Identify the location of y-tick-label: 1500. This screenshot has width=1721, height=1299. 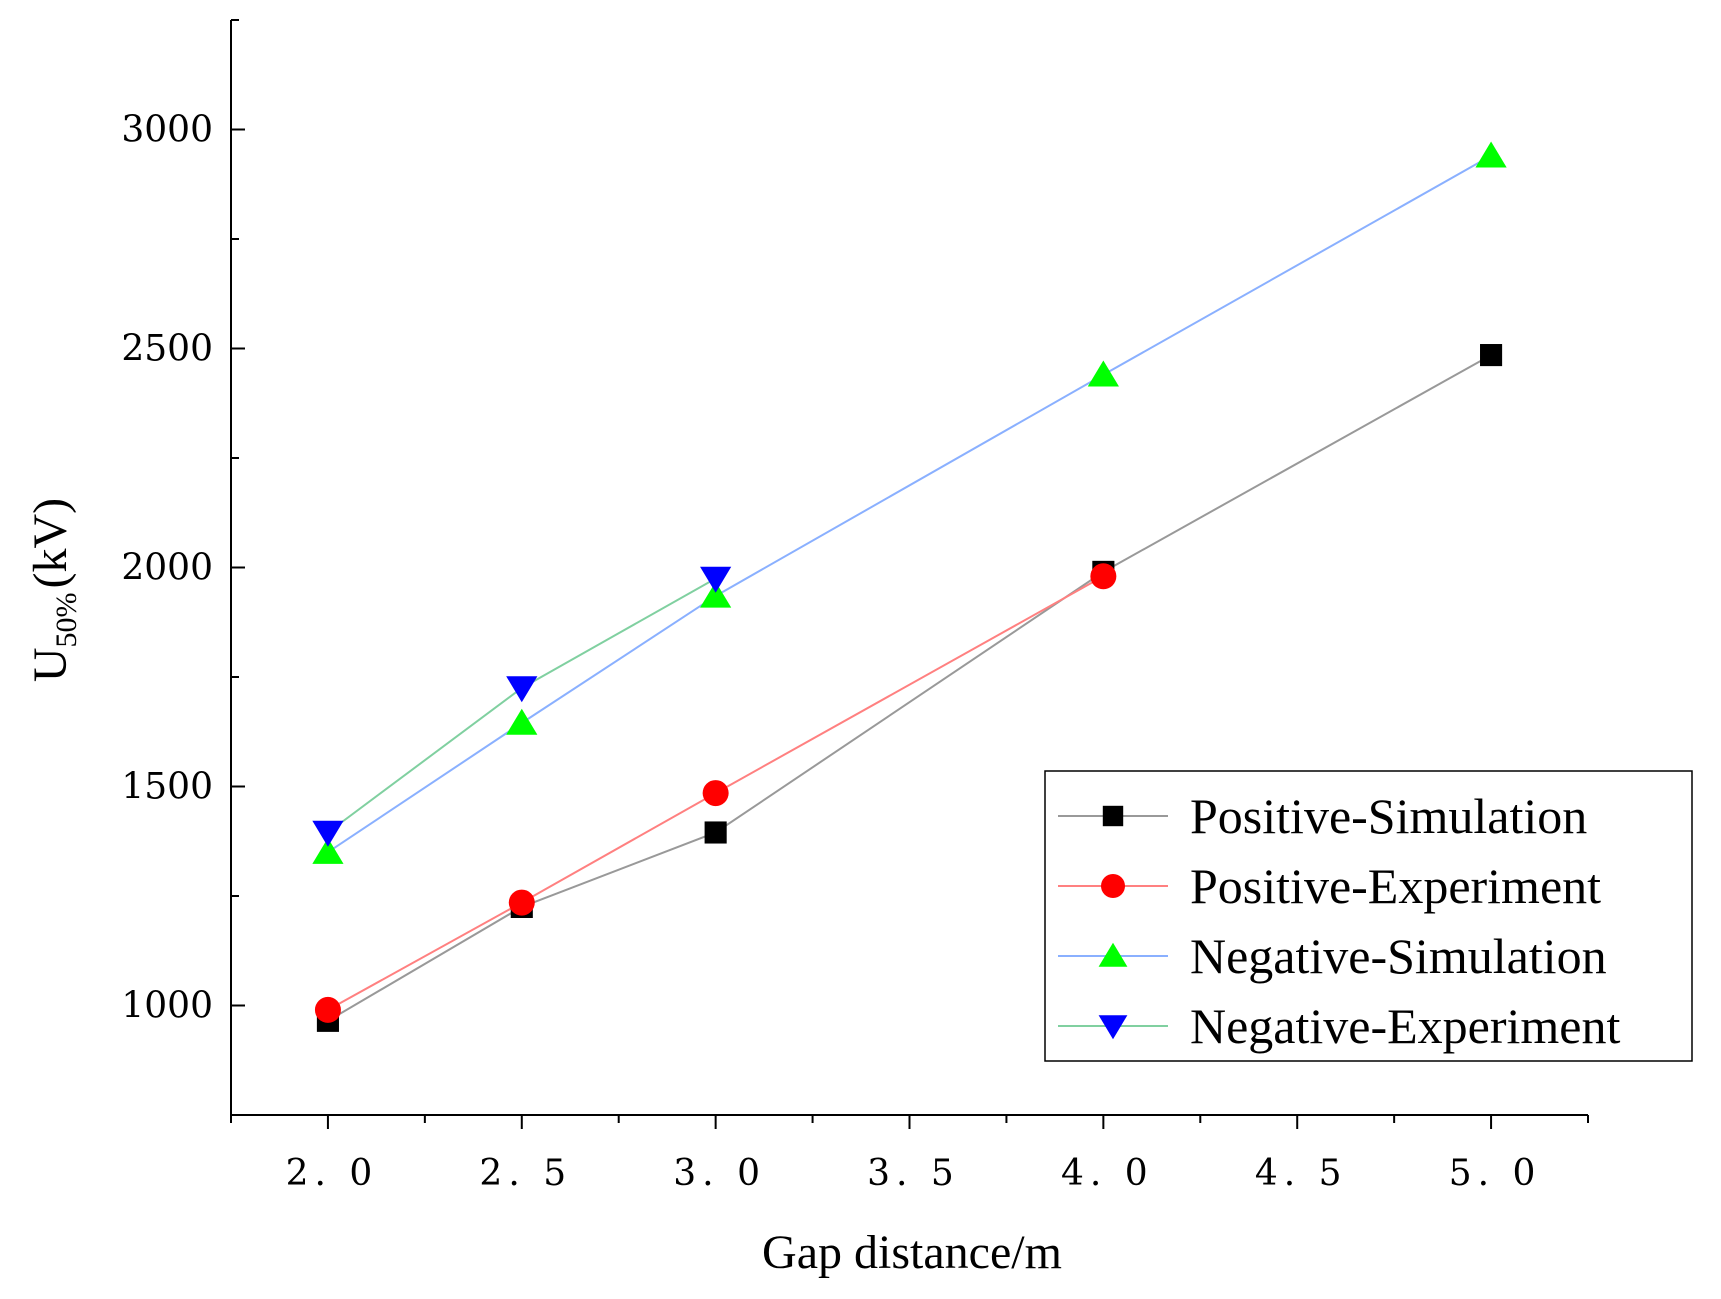
(167, 787).